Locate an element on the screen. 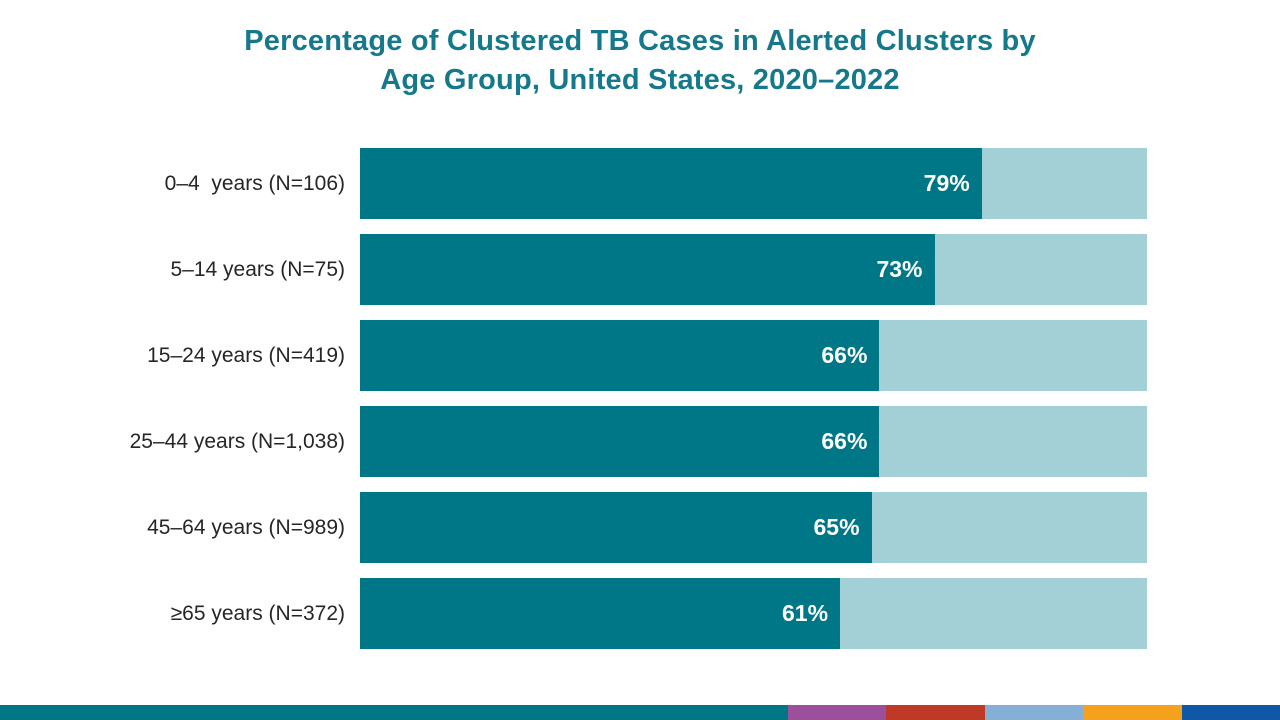 The width and height of the screenshot is (1280, 720). chart-title-line2: Age Group, United States, 2020–2022 is located at coordinates (640, 80).